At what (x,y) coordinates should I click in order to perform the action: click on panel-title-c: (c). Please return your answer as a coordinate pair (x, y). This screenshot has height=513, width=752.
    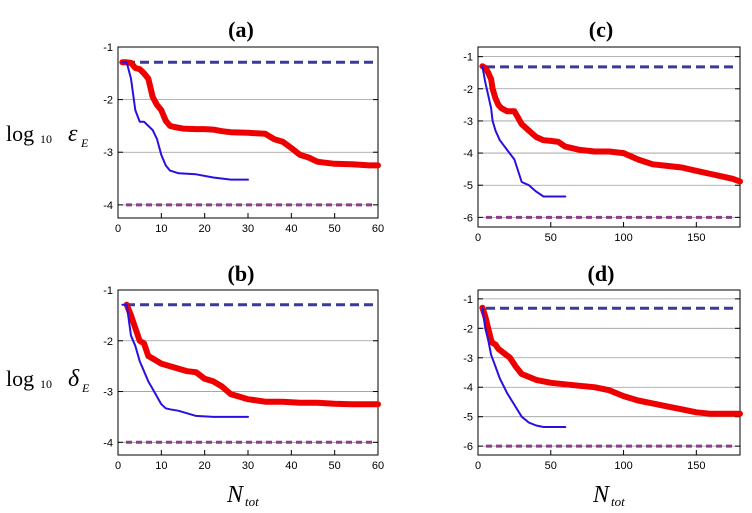
    Looking at the image, I should click on (601, 29).